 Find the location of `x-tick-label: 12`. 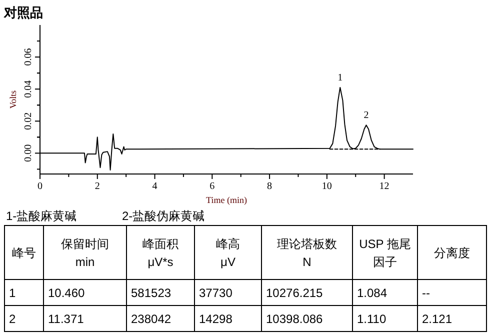

x-tick-label: 12 is located at coordinates (384, 186).